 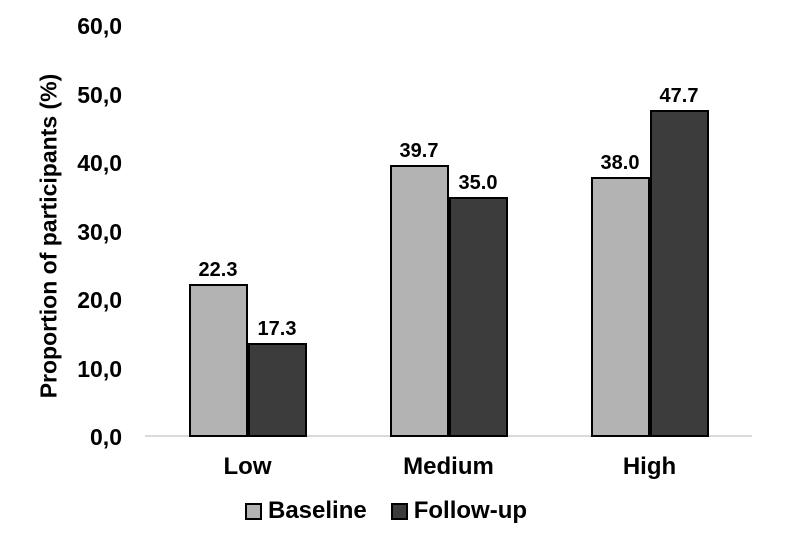 I want to click on y-axis-tick-label: 20,0, so click(x=99, y=300).